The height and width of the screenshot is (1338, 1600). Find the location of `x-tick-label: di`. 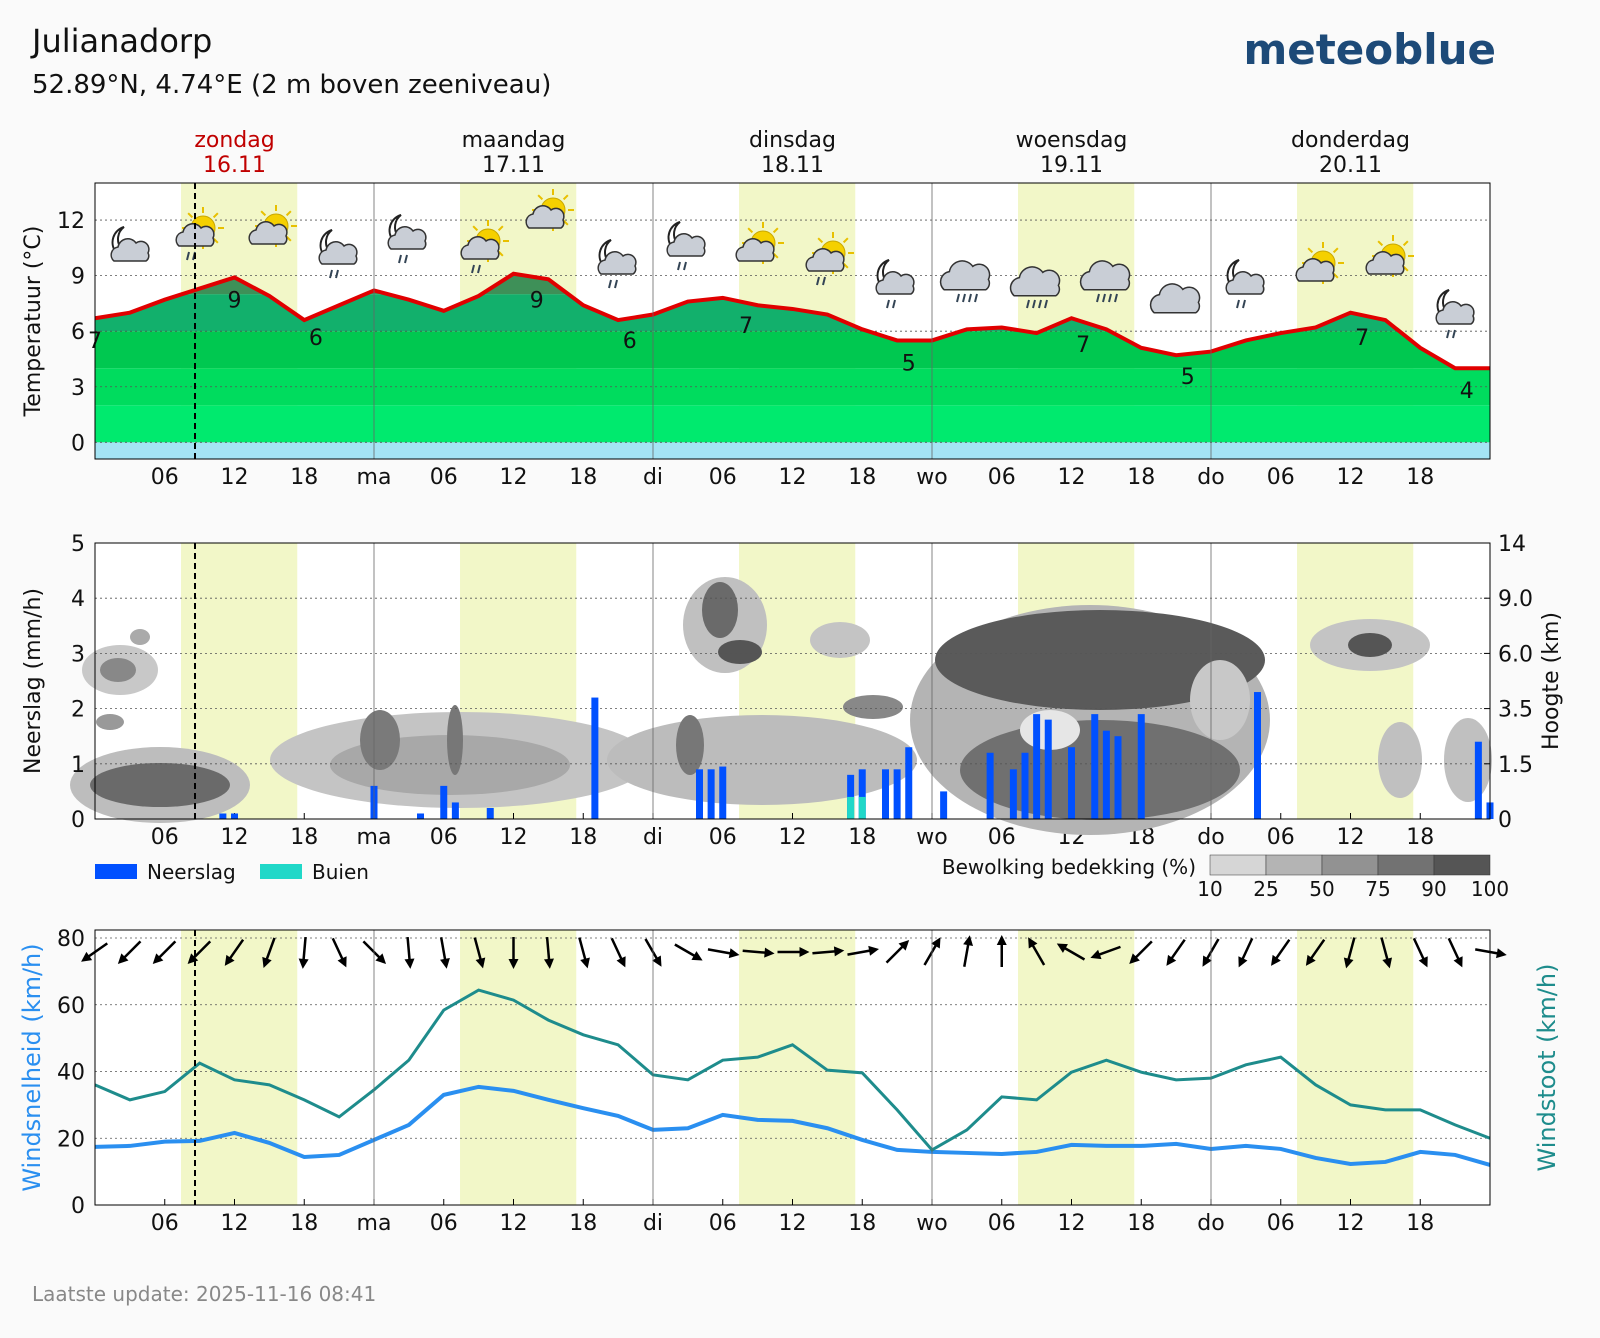

x-tick-label: di is located at coordinates (653, 837).